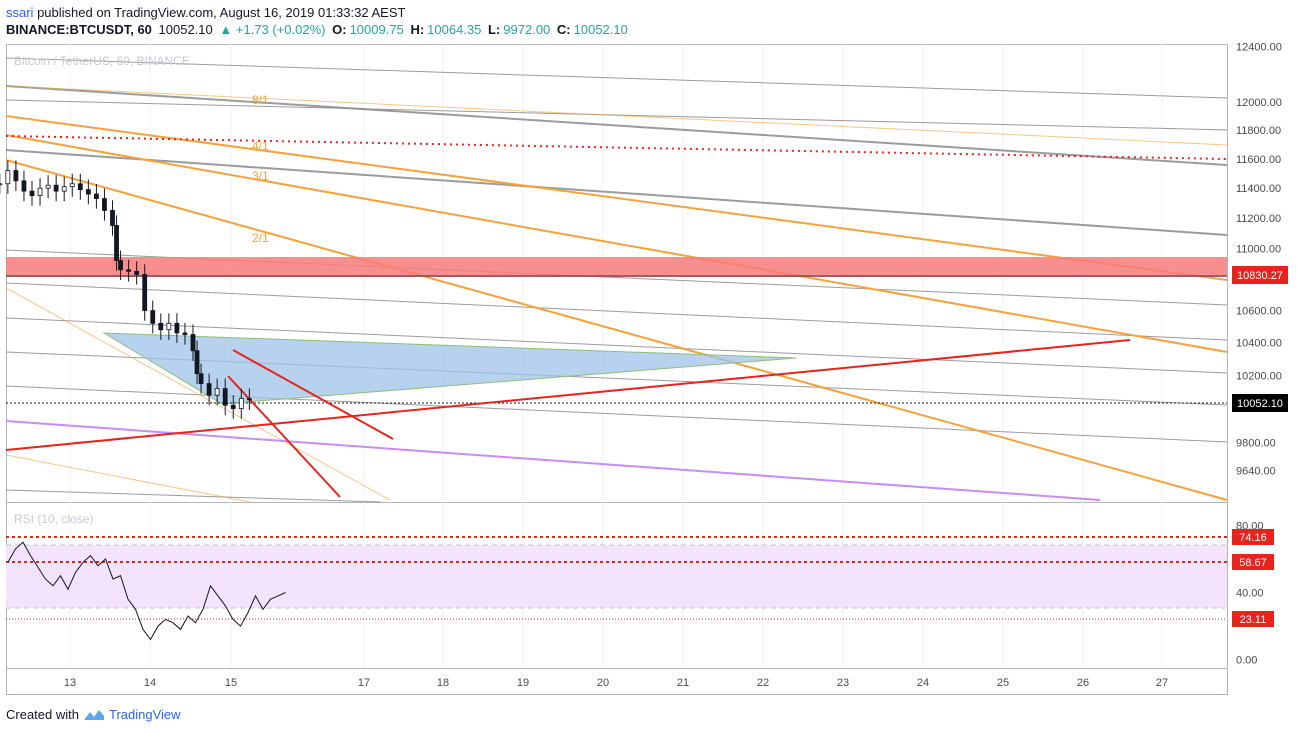  I want to click on fan-labels: 8/1 4/1 3/1 2/1, so click(260, 169).